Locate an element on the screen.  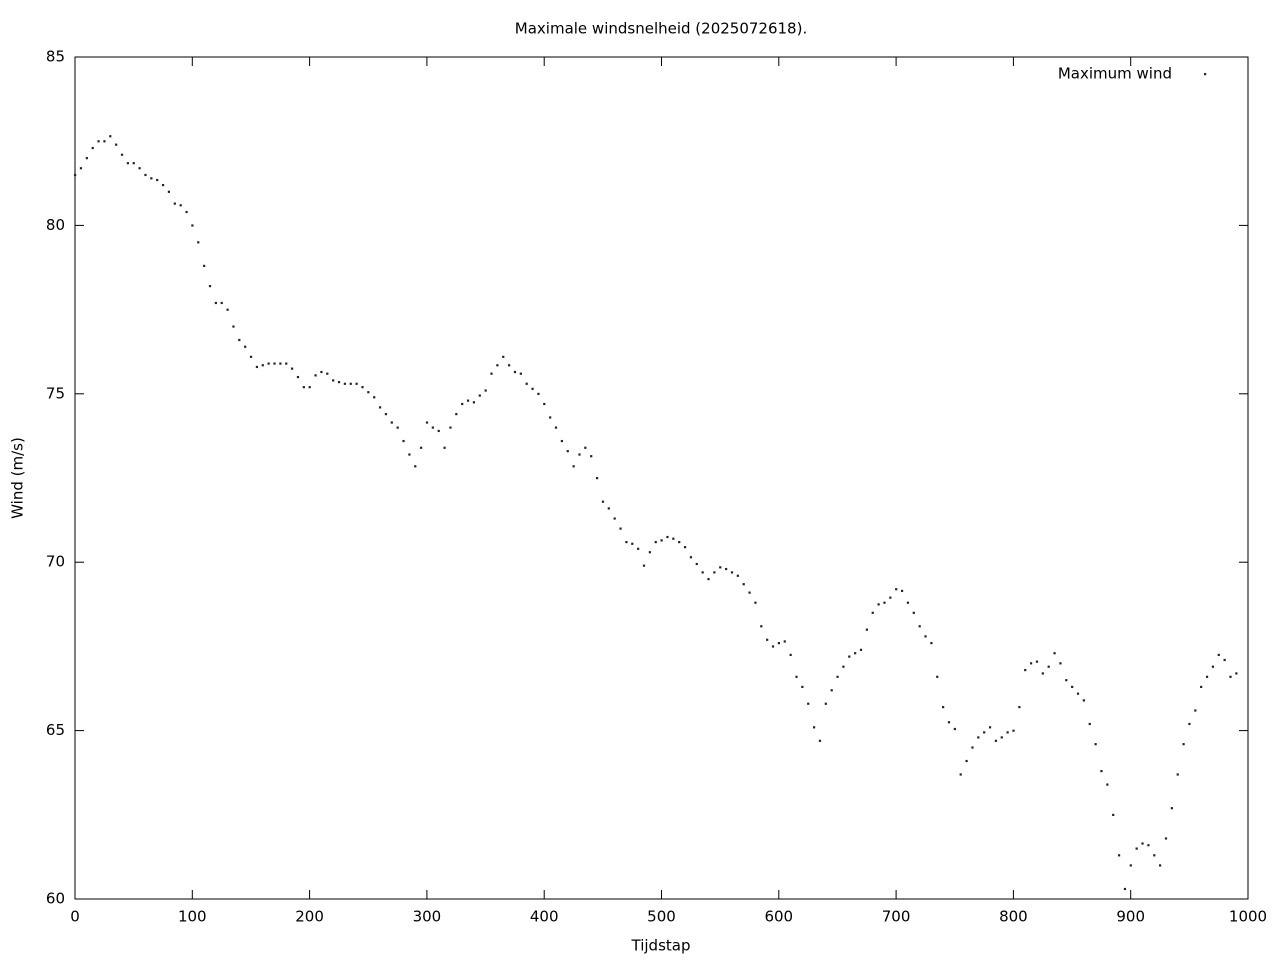
y-tick-label: 75 is located at coordinates (55, 393).